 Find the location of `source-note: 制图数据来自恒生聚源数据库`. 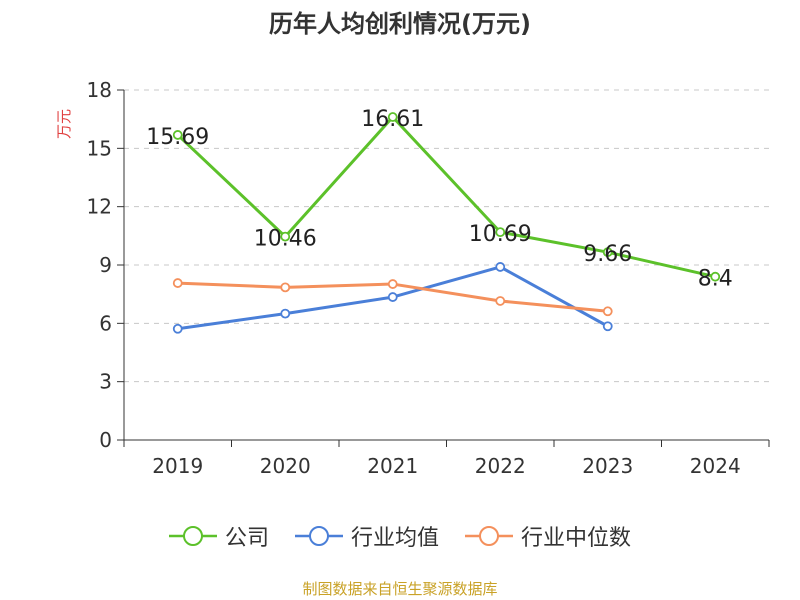

source-note: 制图数据来自恒生聚源数据库 is located at coordinates (400, 589).